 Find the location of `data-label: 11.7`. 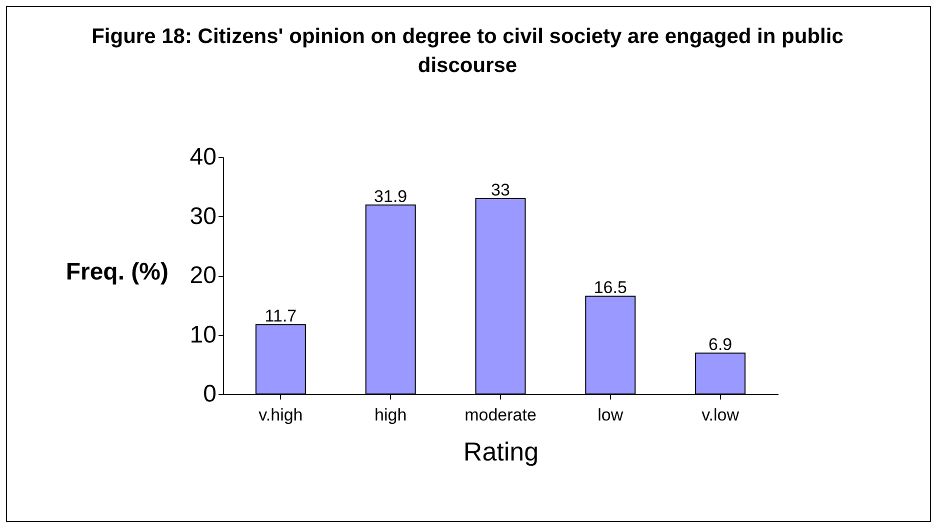

data-label: 11.7 is located at coordinates (280, 316).